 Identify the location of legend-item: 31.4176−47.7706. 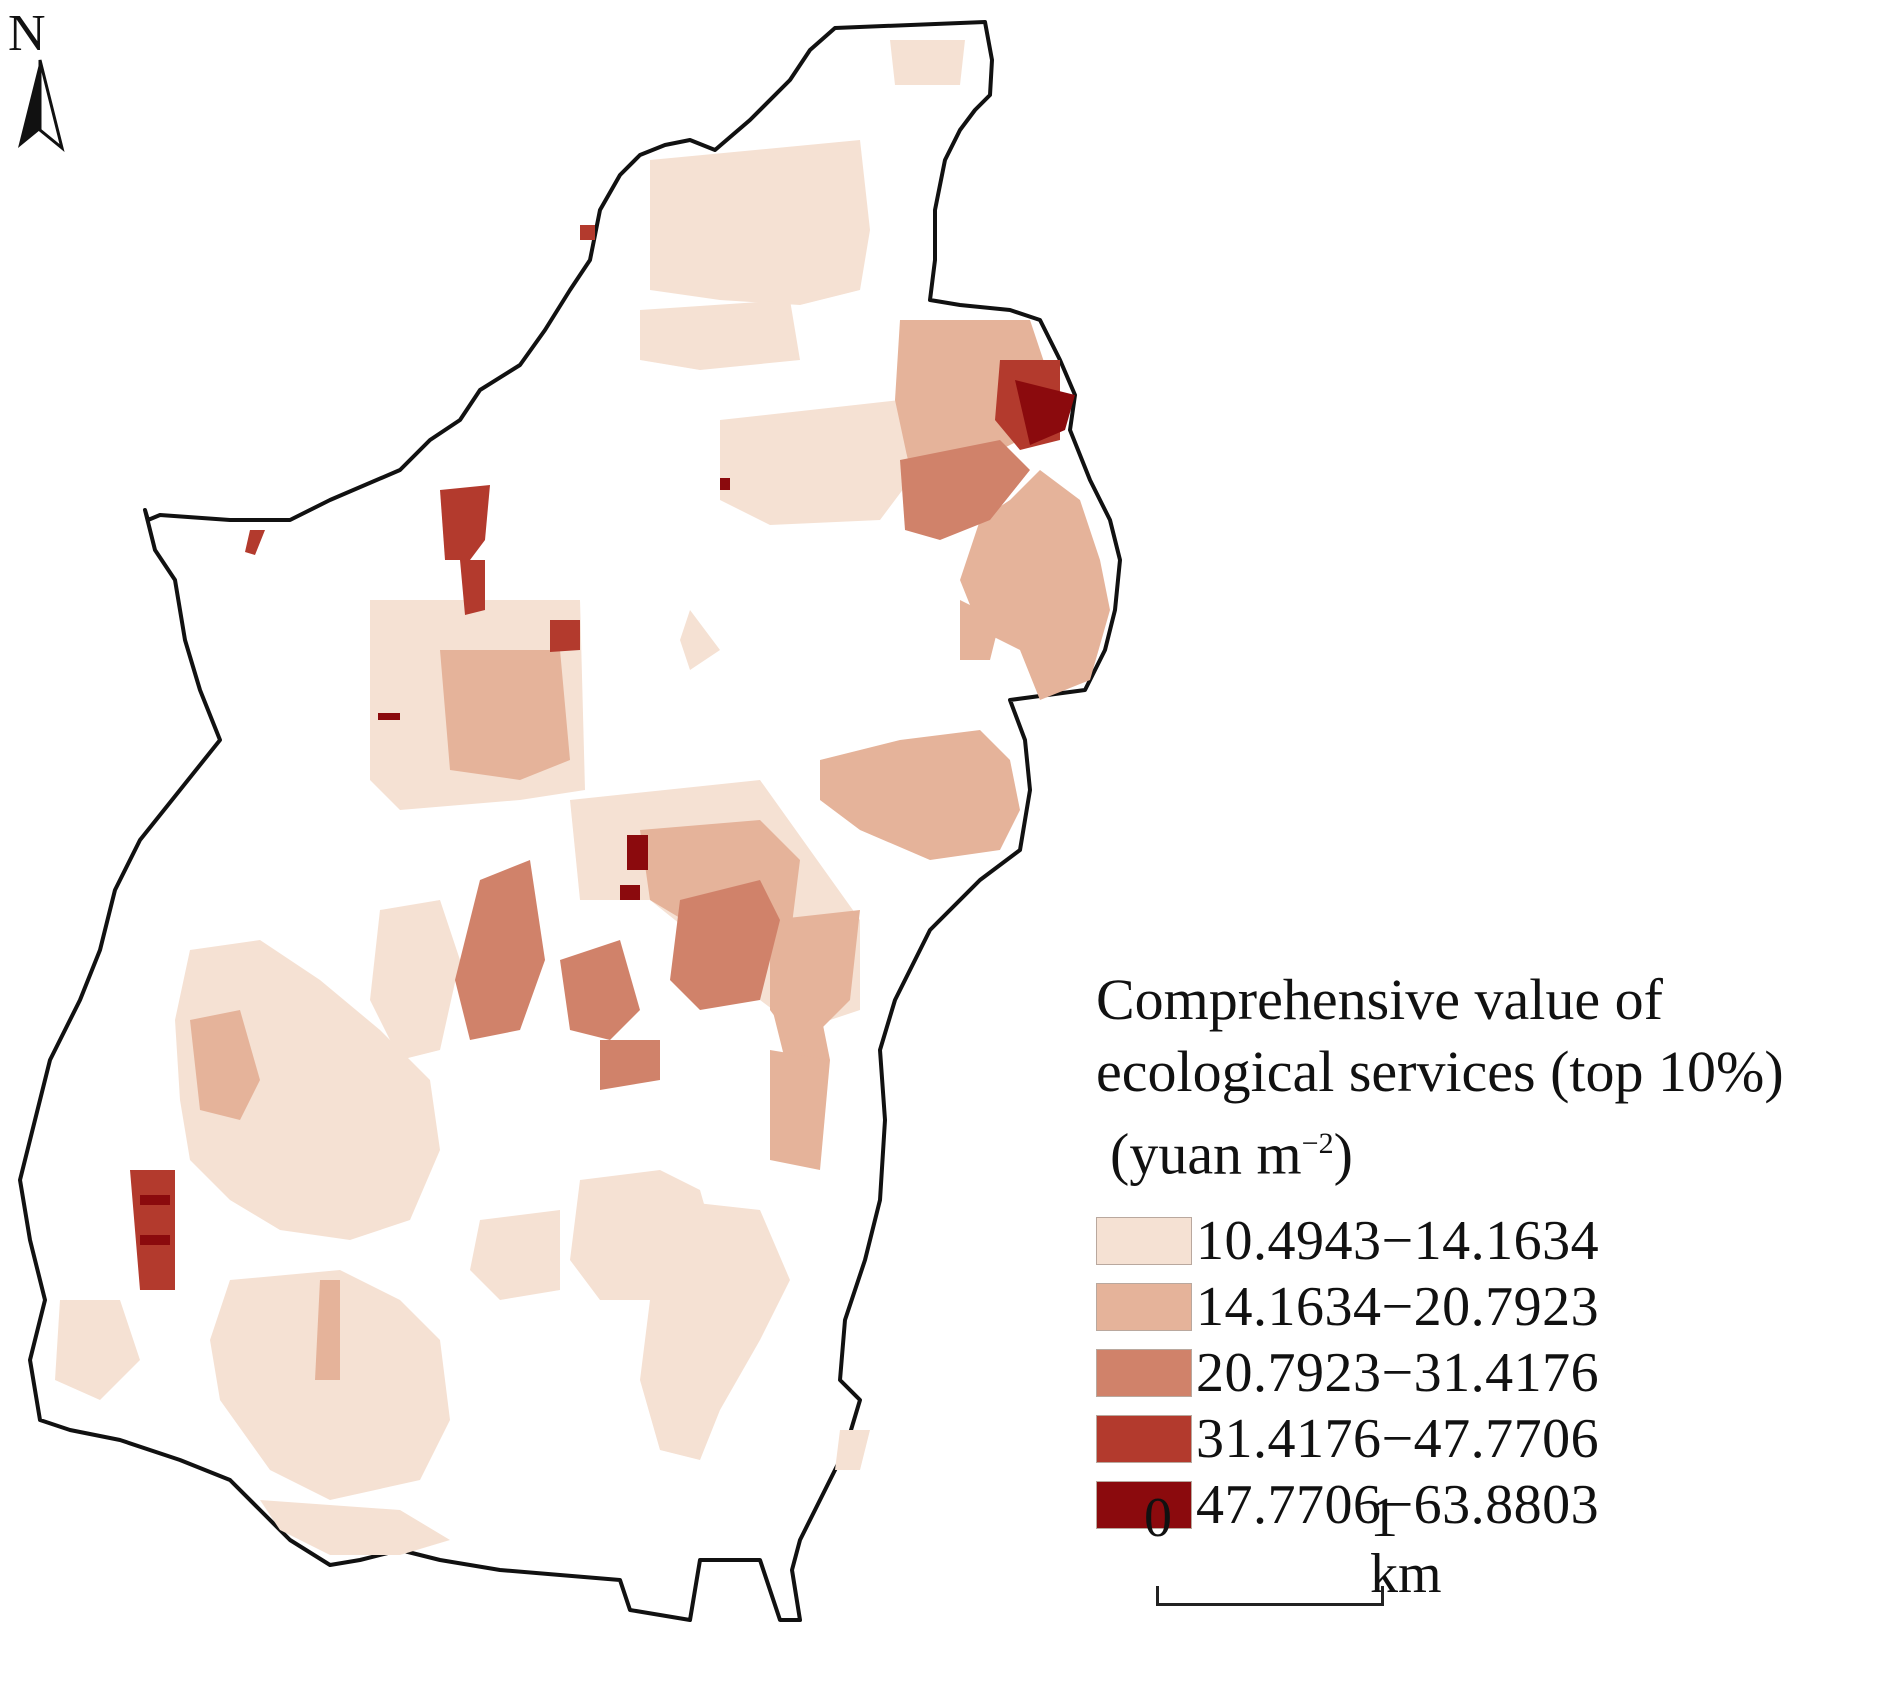
(1486, 1439).